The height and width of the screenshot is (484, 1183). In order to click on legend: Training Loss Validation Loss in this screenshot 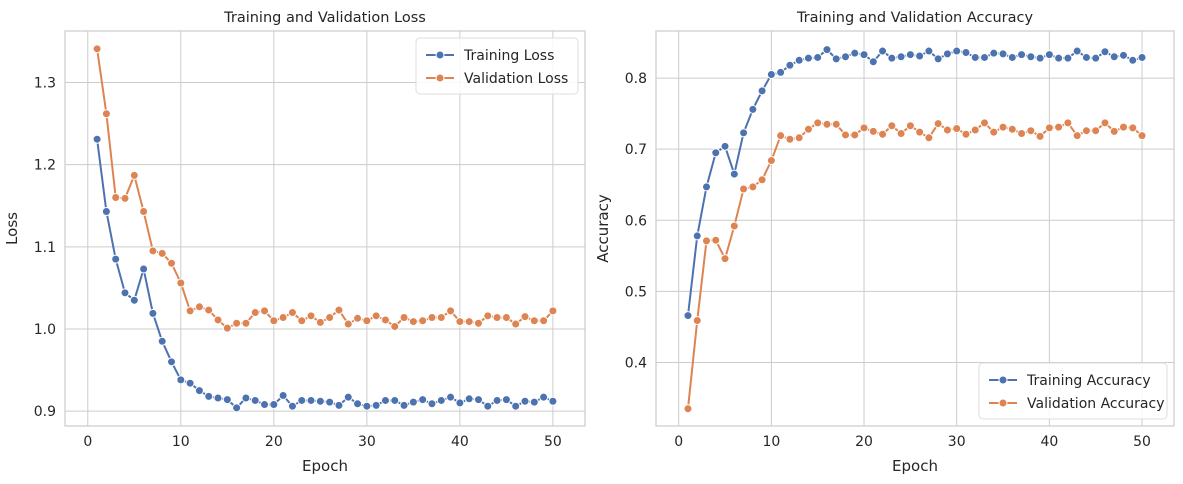, I will do `click(497, 66)`.